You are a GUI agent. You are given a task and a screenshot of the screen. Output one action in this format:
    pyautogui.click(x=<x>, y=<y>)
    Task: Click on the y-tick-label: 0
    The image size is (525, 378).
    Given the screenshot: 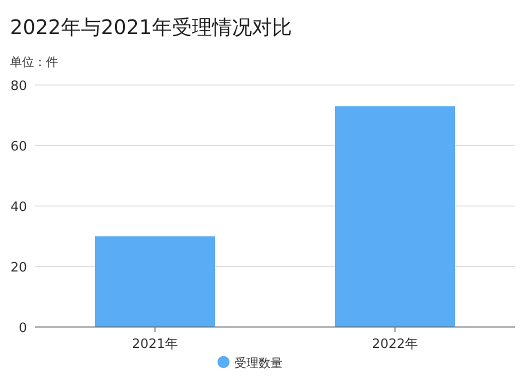 What is the action you would take?
    pyautogui.click(x=22, y=328)
    